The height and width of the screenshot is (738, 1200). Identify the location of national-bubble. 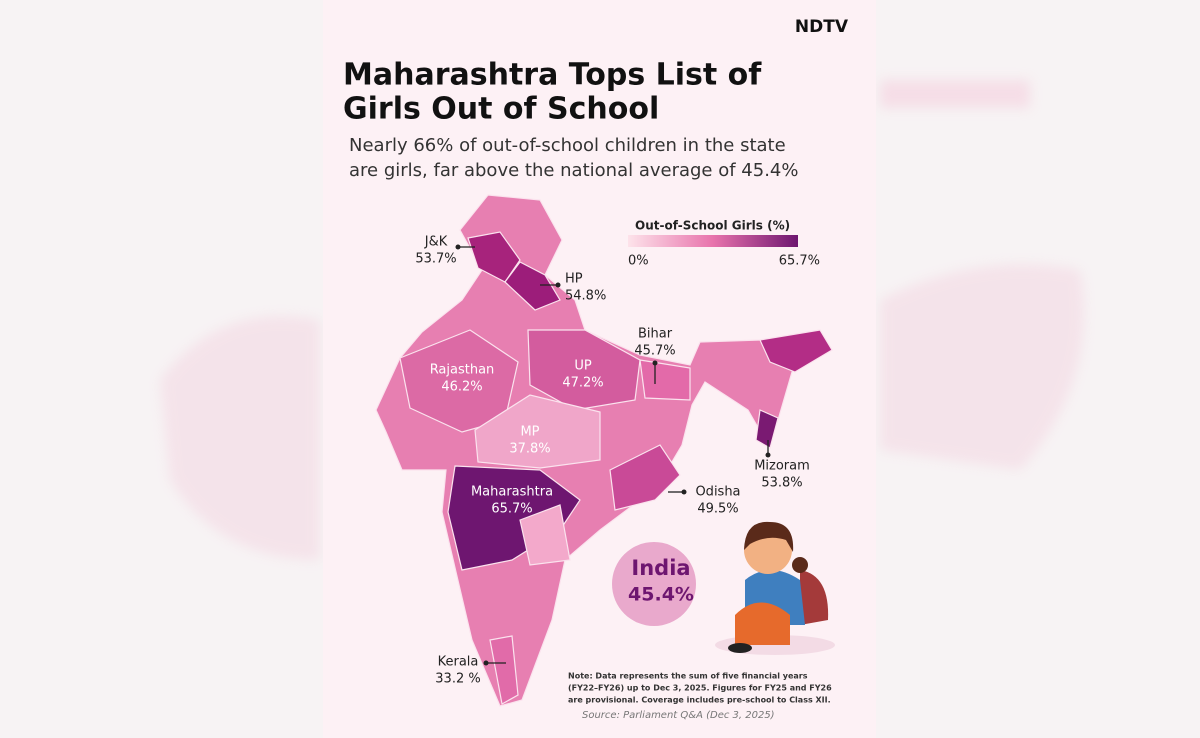
(654, 584).